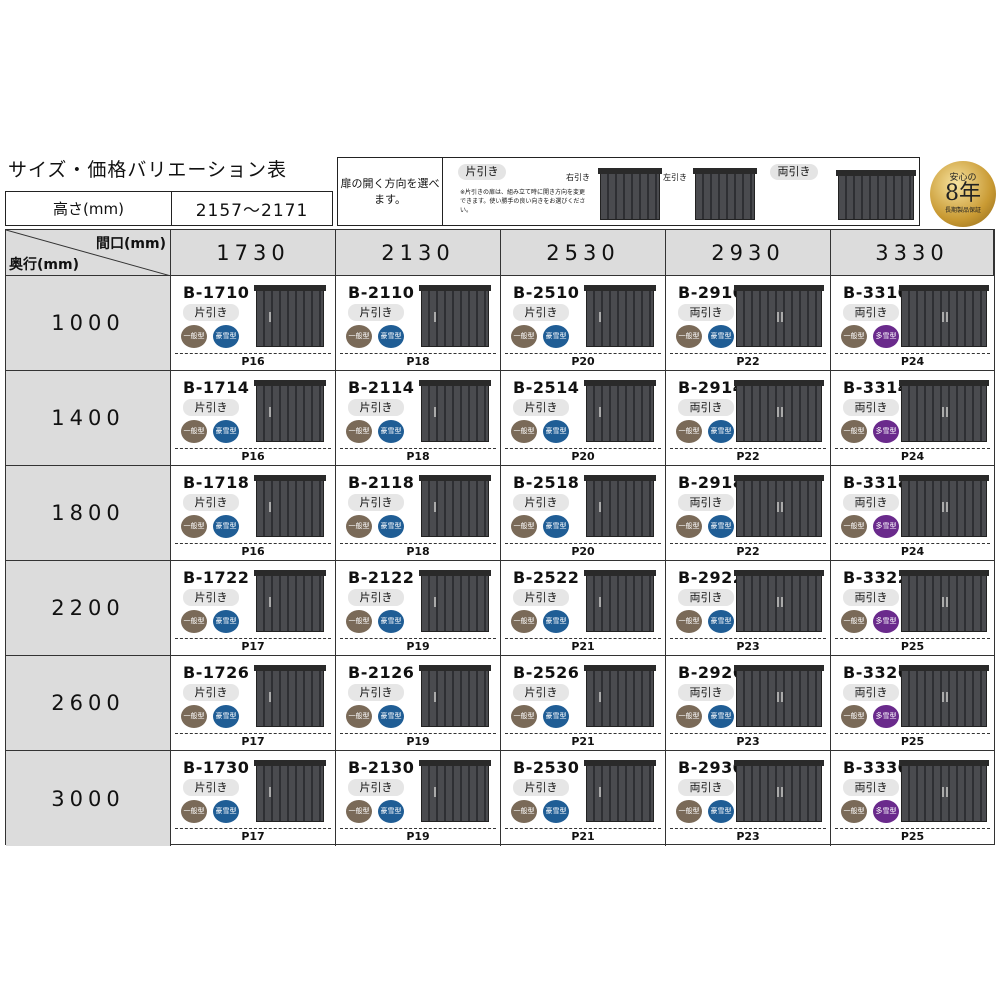 The height and width of the screenshot is (1000, 1000). I want to click on product-cell: B-1710 片引き 一般型 豪雪型 P16, so click(253, 323).